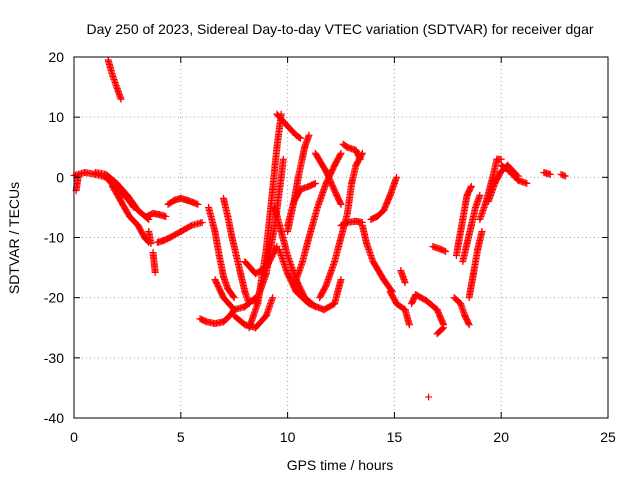 Image resolution: width=640 pixels, height=485 pixels. Describe the element at coordinates (54, 298) in the screenshot. I see `y-tick-label: -20` at that location.